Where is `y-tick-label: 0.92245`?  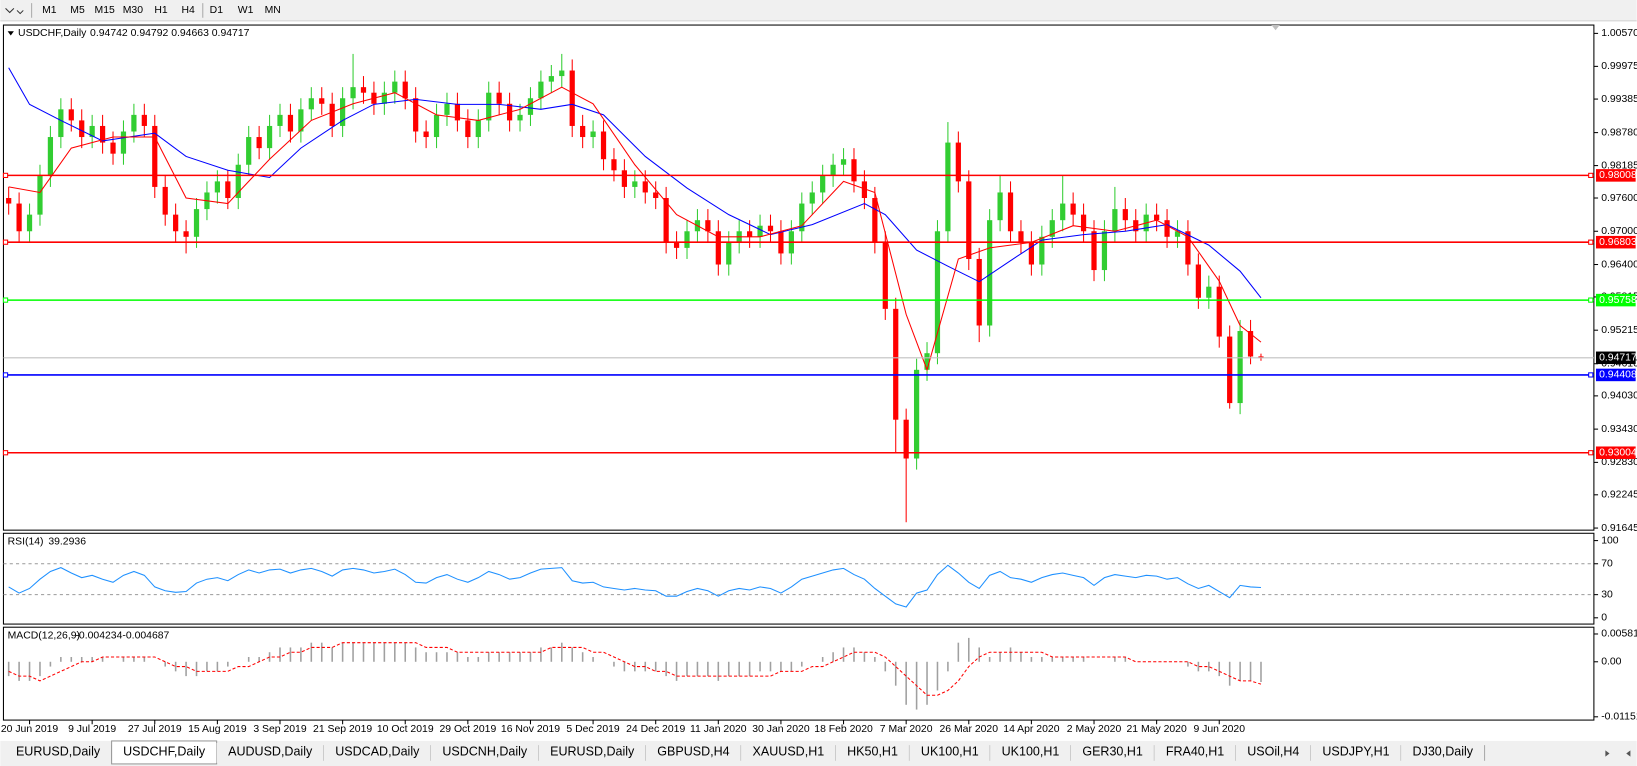
y-tick-label: 0.92245 is located at coordinates (1619, 495).